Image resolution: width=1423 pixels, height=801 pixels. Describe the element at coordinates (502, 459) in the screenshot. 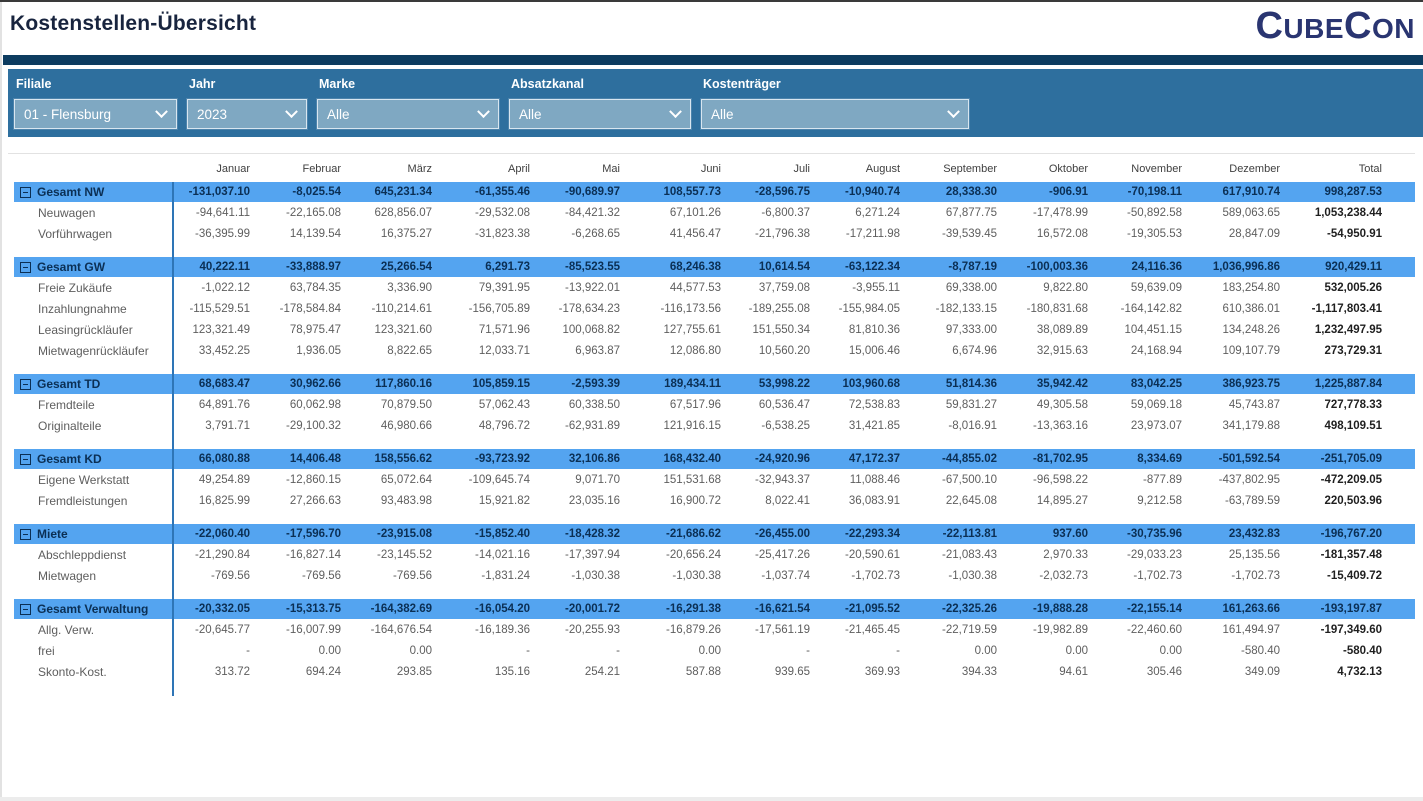

I see `value-cell: -93,723.92` at that location.